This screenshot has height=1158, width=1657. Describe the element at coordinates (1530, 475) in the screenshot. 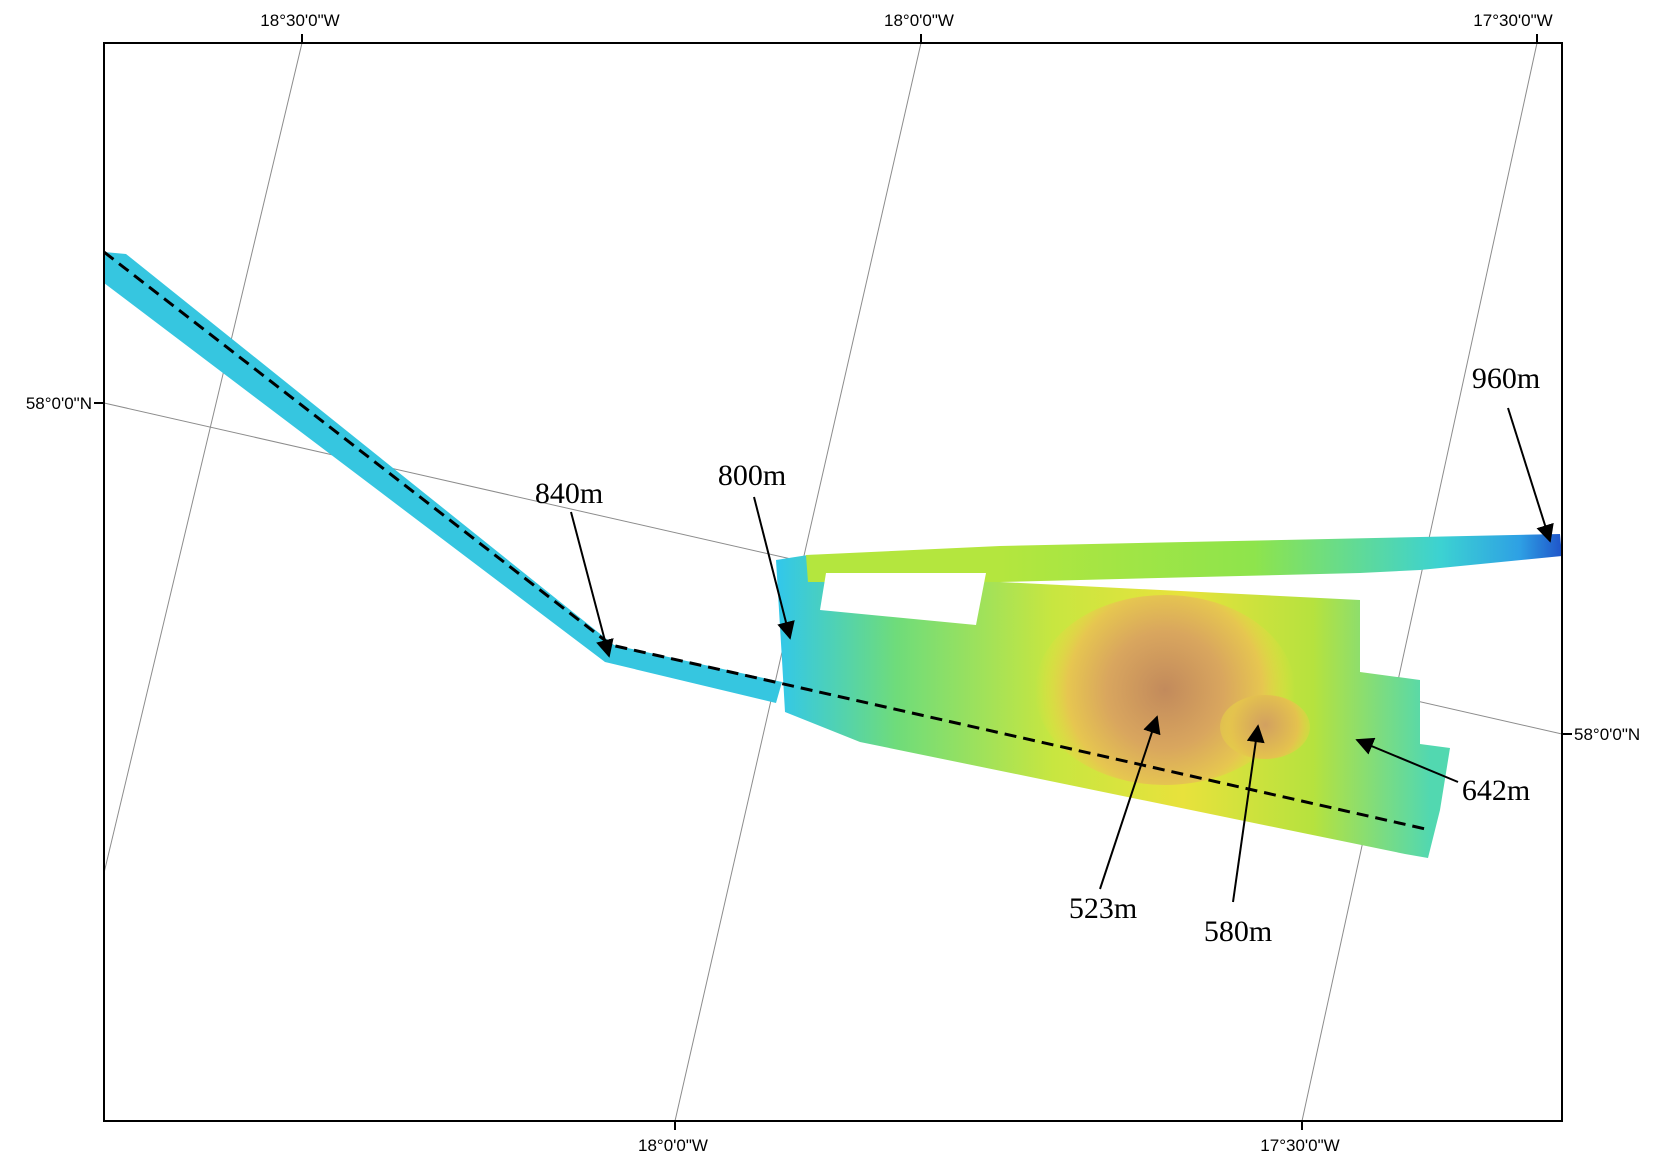

I see `arrow-960m` at that location.